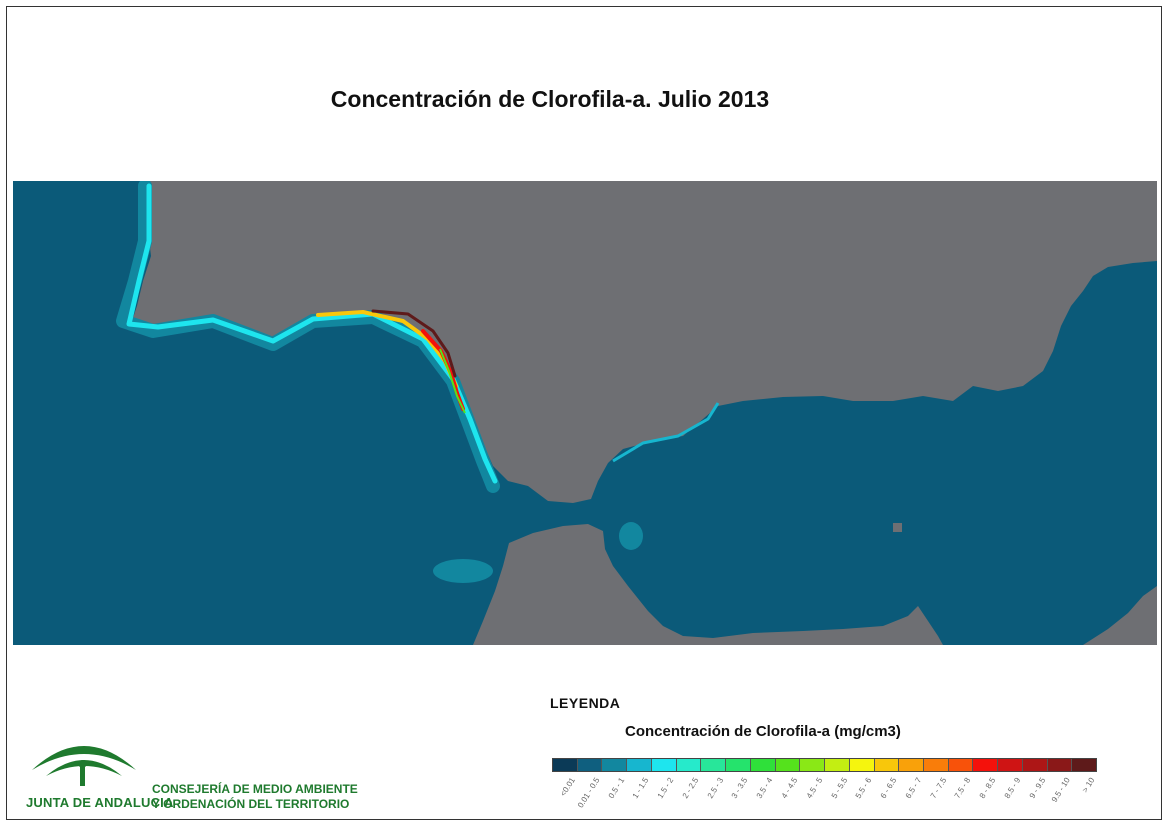 This screenshot has width=1170, height=827. Describe the element at coordinates (863, 788) in the screenshot. I see `legend-tick-label: 5.5 - 6` at that location.